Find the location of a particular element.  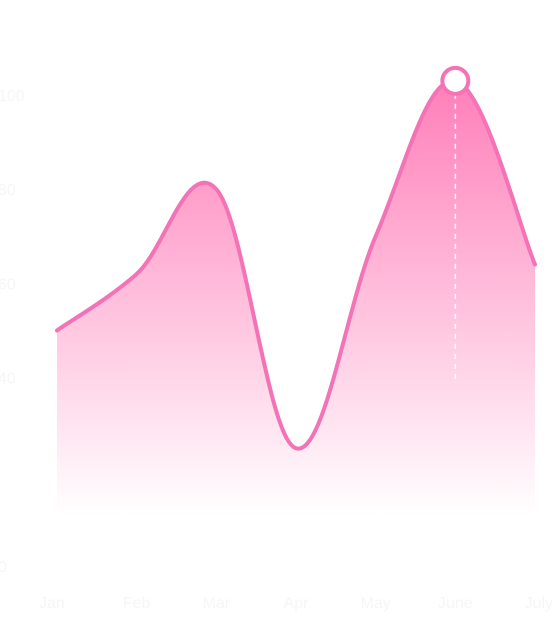

y-tick-label: 40 is located at coordinates (8, 379).